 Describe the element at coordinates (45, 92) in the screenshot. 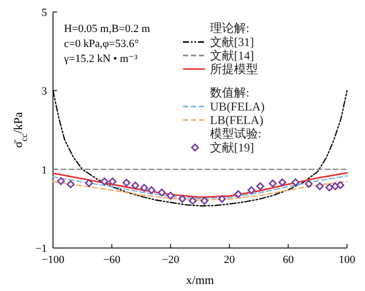

I see `y-tick-label: 3` at that location.